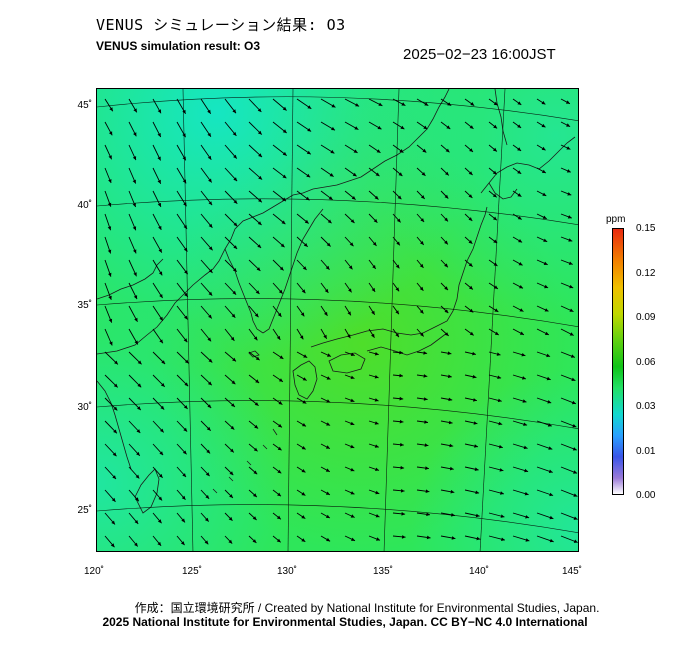  Describe the element at coordinates (254, 354) in the screenshot. I see `coast-jeju` at that location.